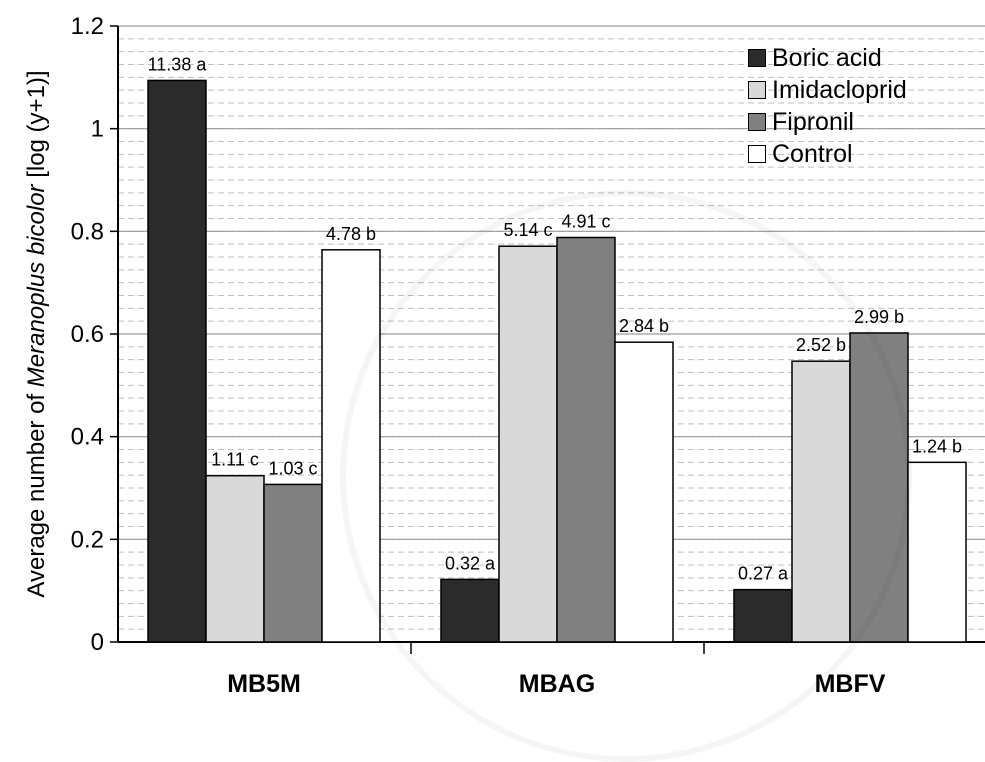 The image size is (985, 762). I want to click on y-tick-label: 0.4, so click(87, 437).